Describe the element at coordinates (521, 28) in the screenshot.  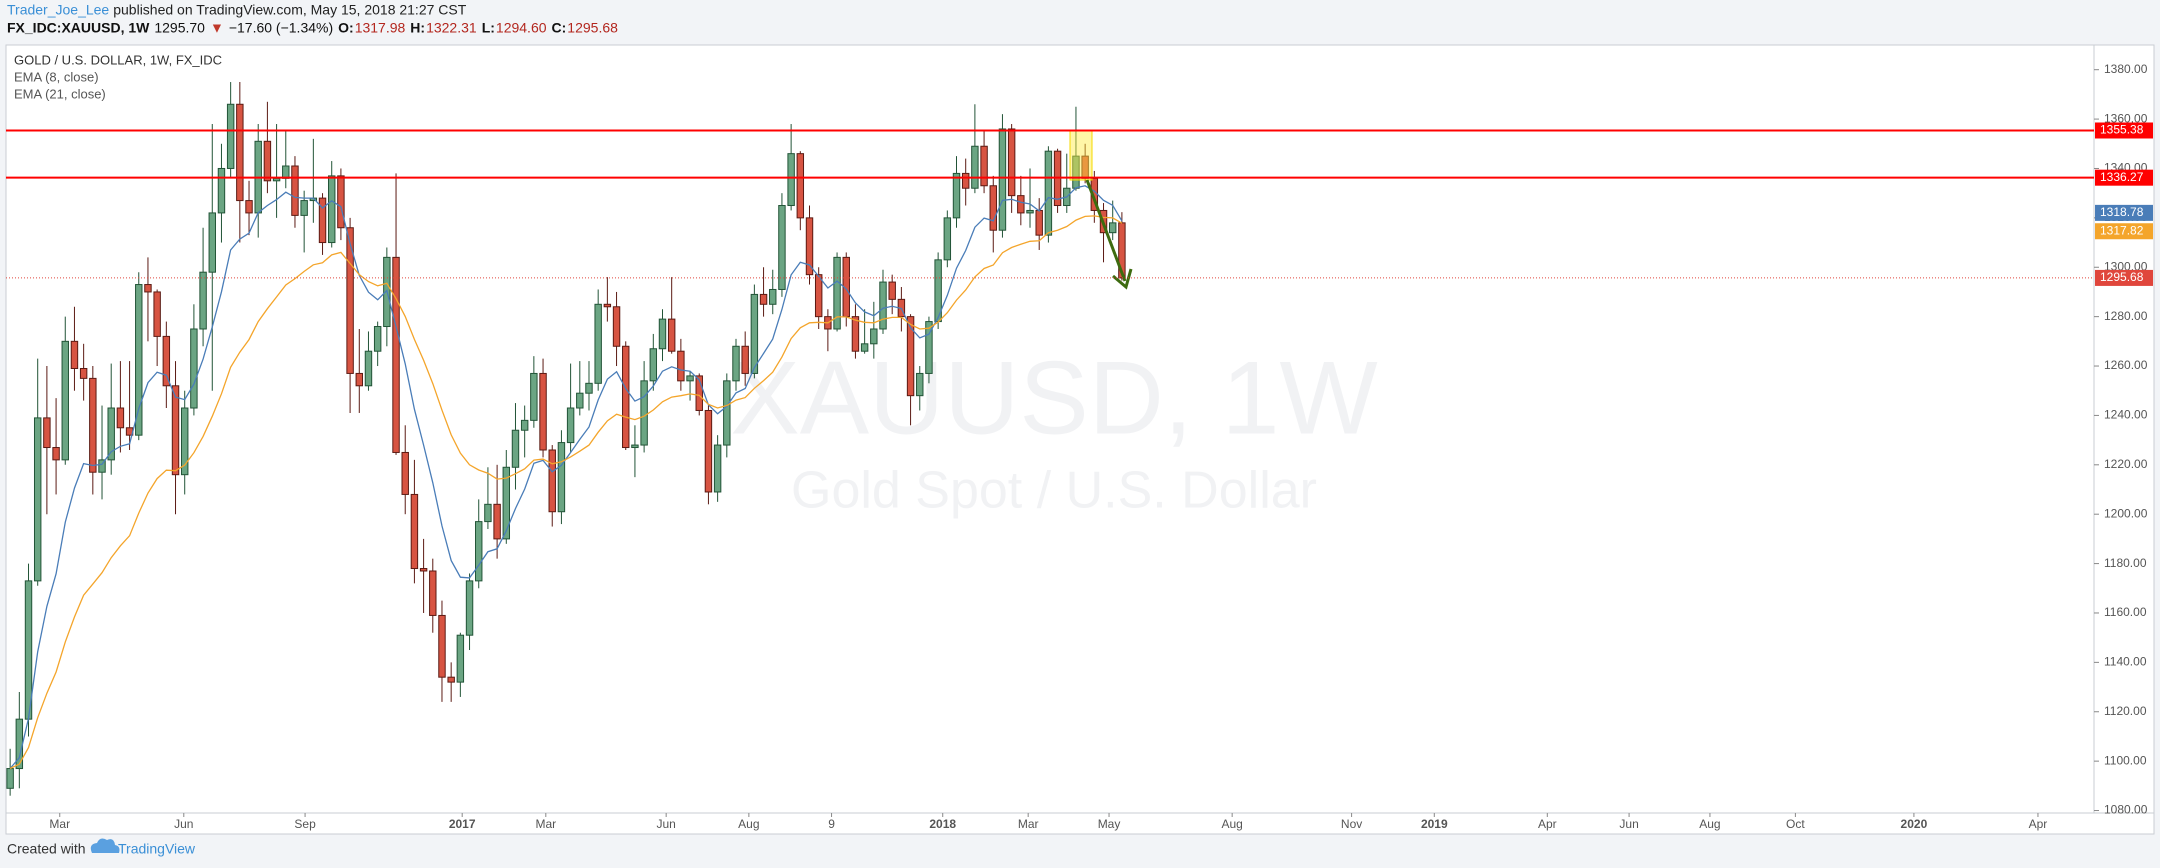
I see `header-item: 1294.60` at that location.